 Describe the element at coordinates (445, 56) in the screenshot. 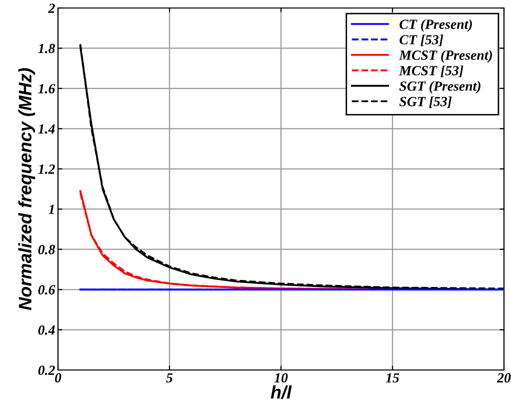

I see `legend-label: MCST (Present)` at that location.